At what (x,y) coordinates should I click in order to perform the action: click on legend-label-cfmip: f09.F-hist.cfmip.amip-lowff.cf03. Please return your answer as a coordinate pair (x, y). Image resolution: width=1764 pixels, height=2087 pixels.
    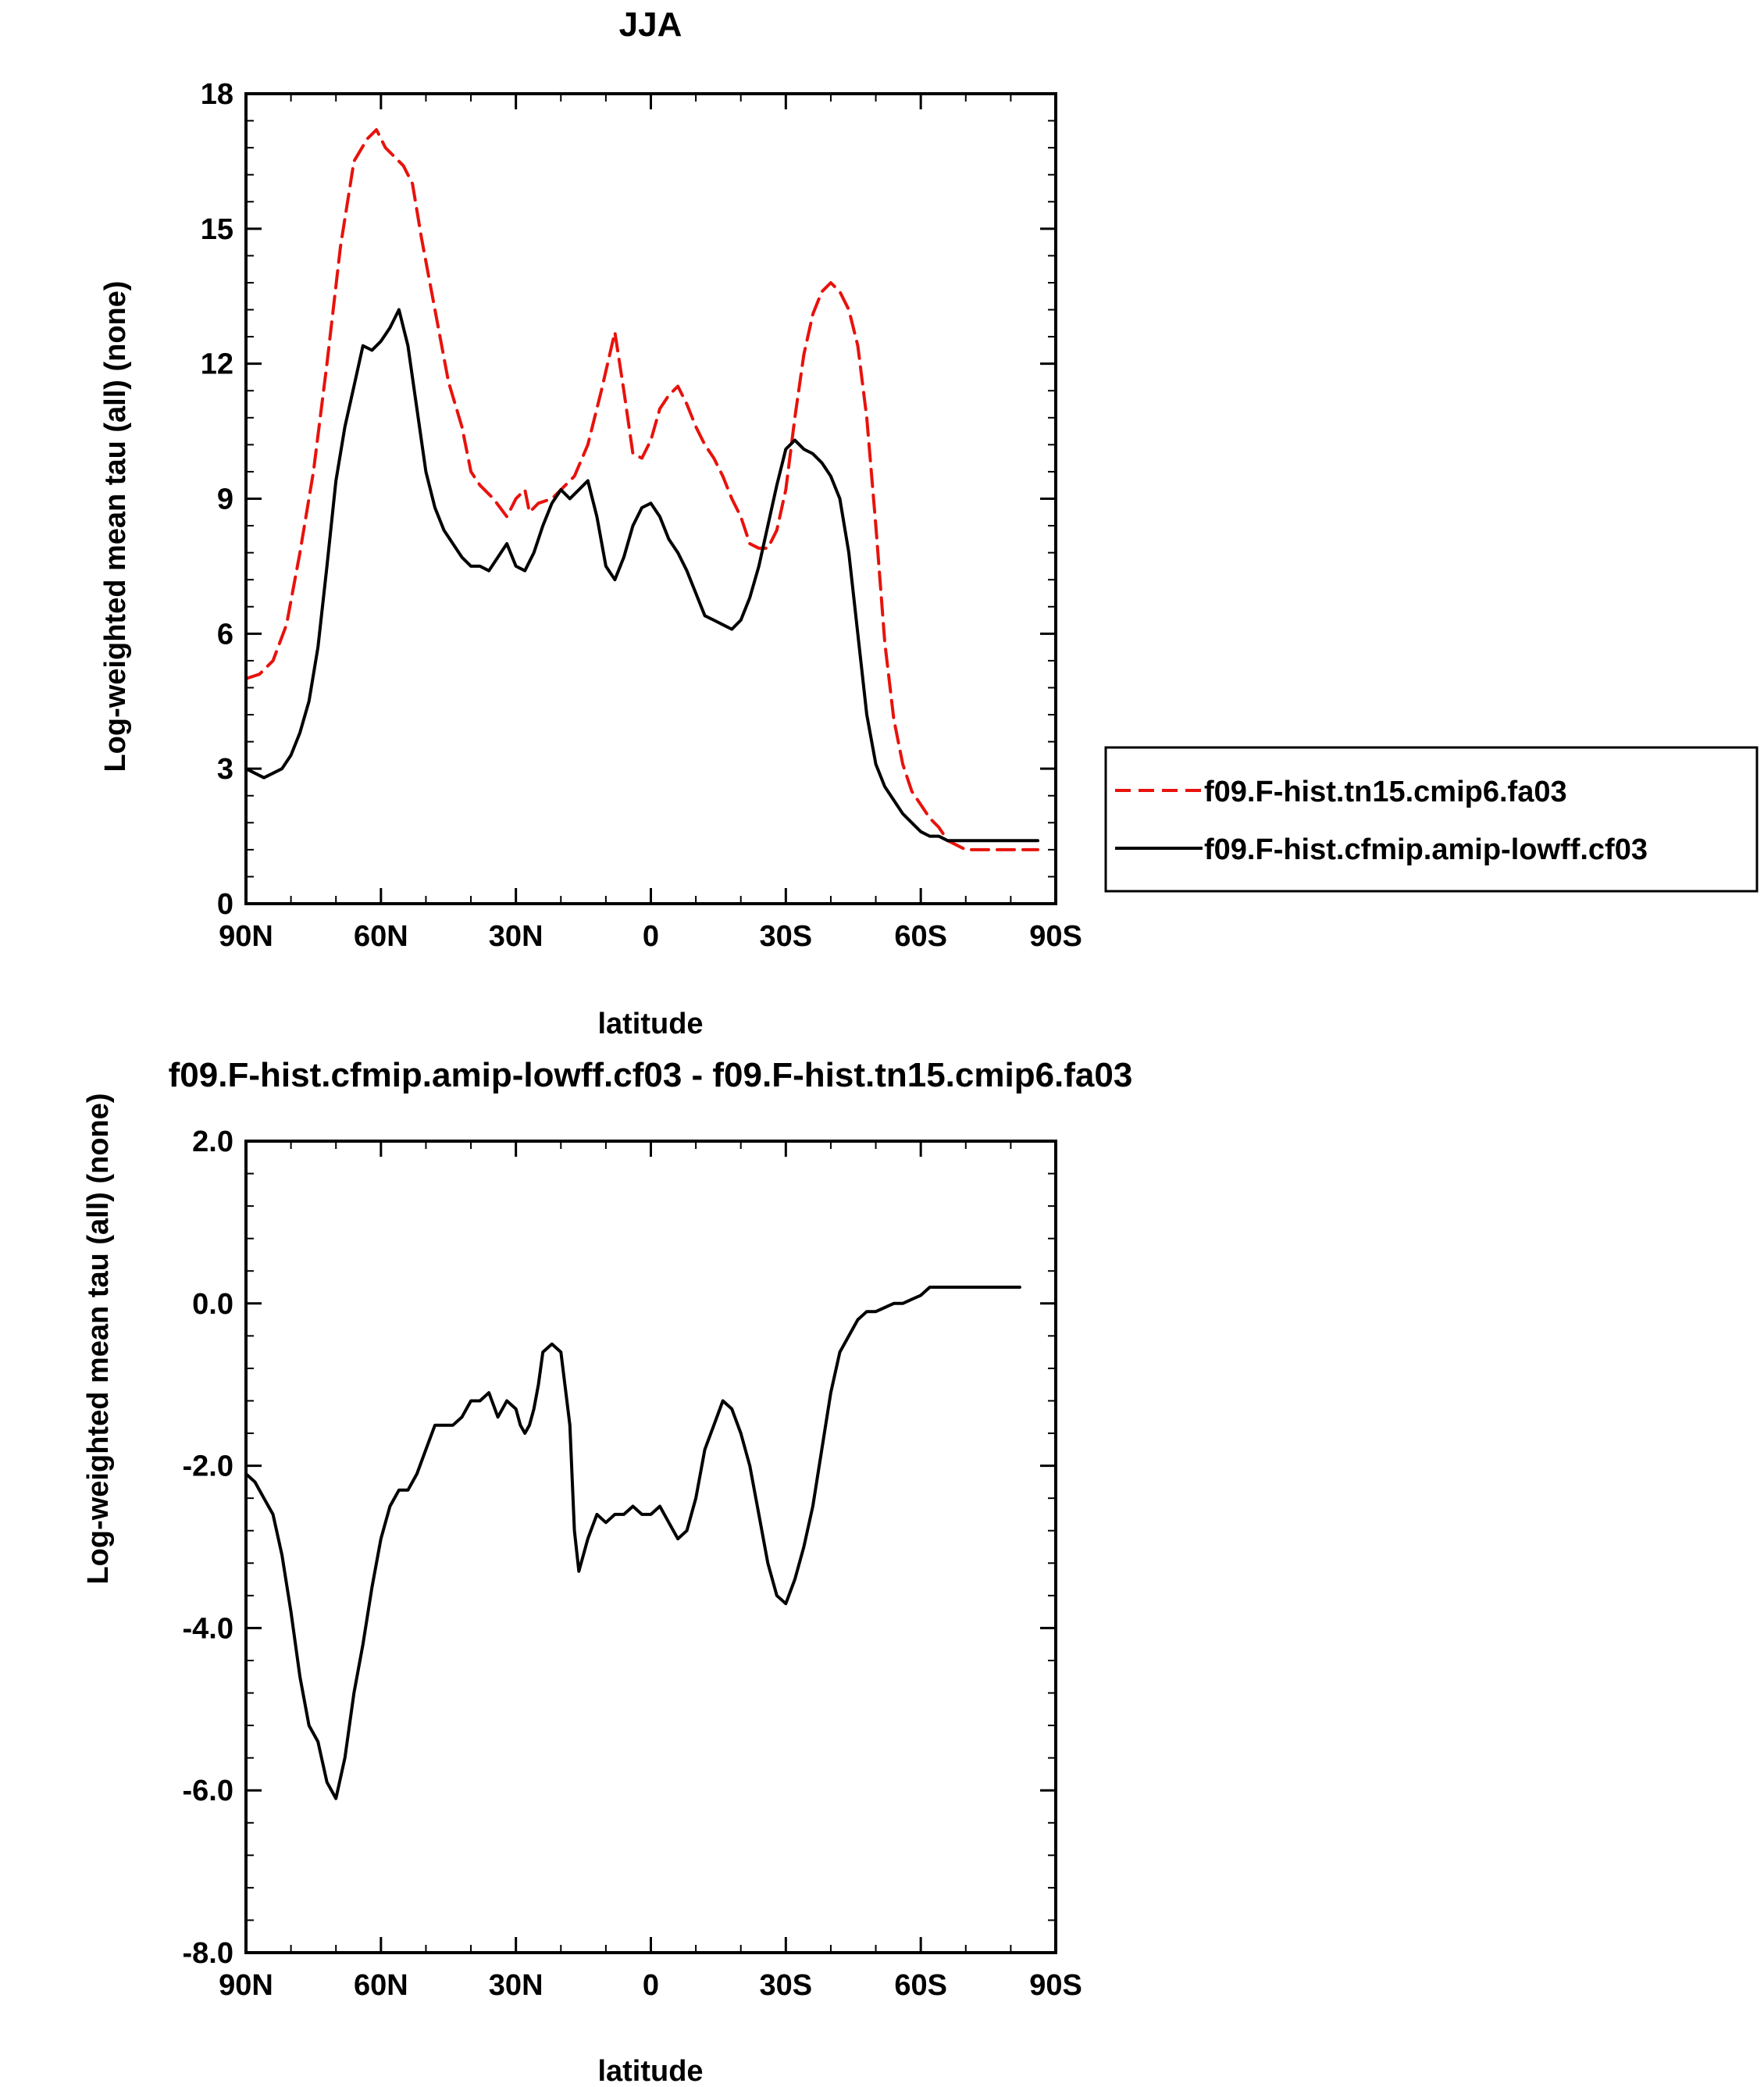
    Looking at the image, I should click on (1426, 849).